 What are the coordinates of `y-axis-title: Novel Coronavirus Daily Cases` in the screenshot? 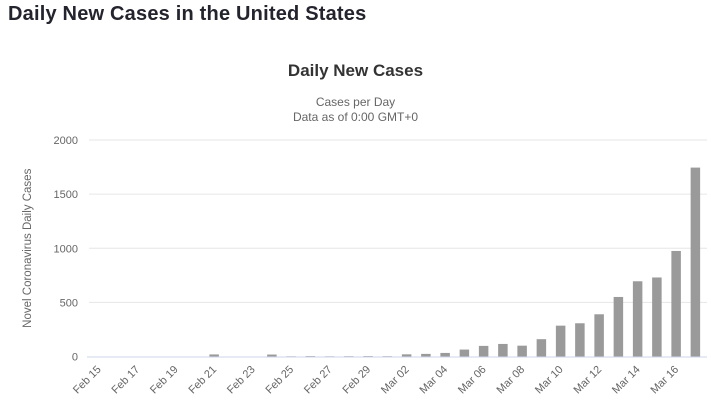 It's located at (28, 247).